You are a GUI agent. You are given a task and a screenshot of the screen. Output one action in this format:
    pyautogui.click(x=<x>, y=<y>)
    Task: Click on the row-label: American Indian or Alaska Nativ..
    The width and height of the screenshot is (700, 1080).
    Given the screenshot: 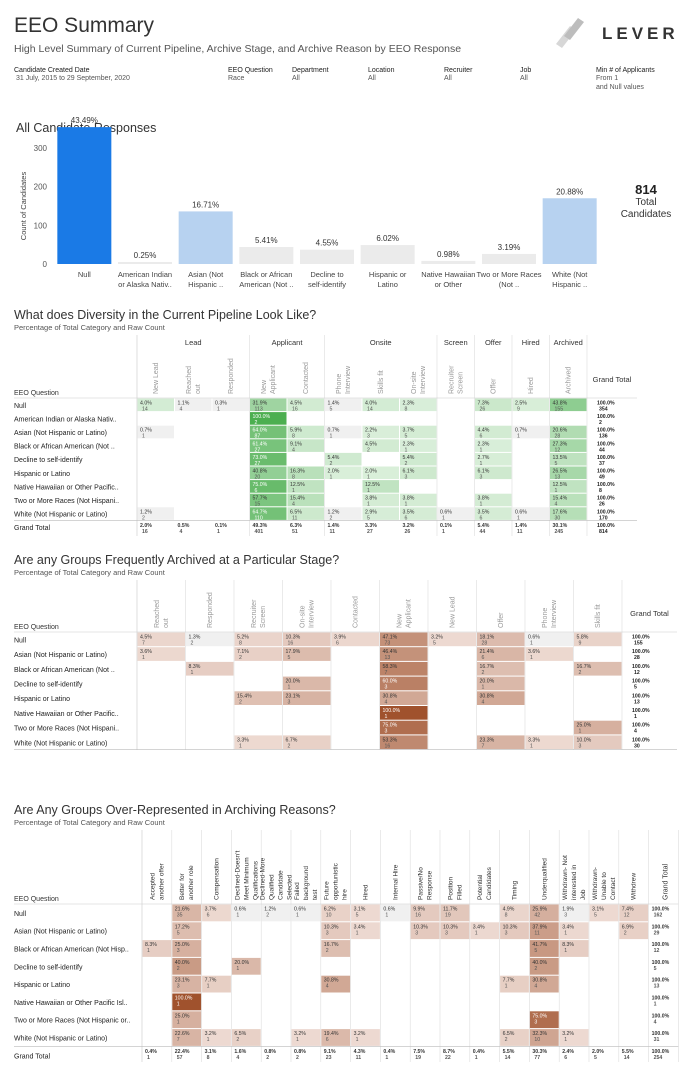 What is the action you would take?
    pyautogui.click(x=65, y=419)
    